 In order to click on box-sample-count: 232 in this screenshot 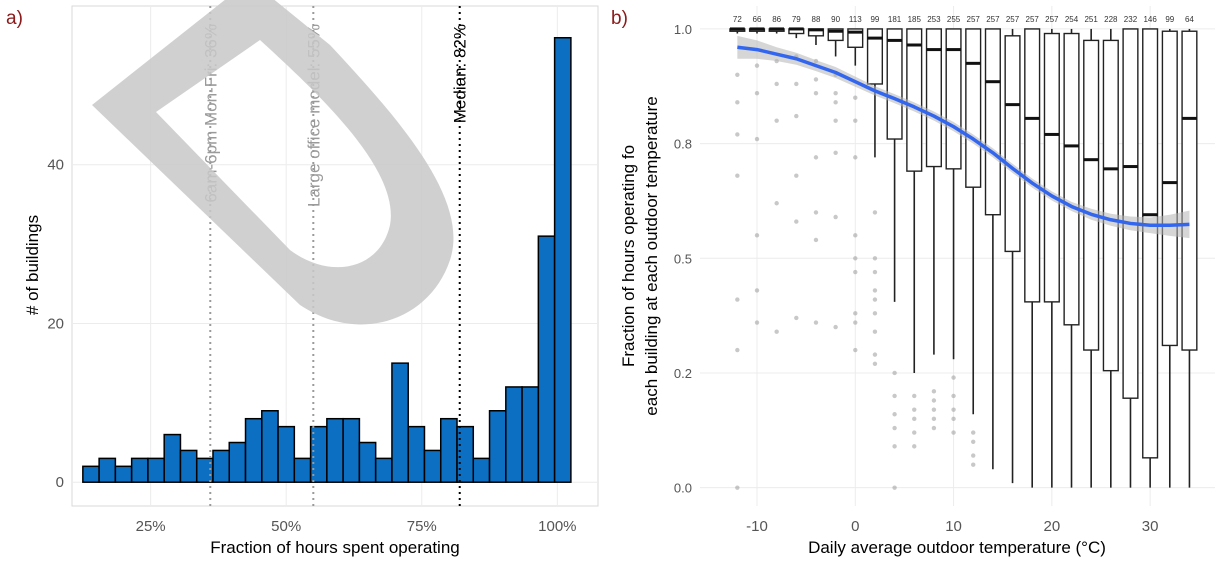, I will do `click(1131, 19)`.